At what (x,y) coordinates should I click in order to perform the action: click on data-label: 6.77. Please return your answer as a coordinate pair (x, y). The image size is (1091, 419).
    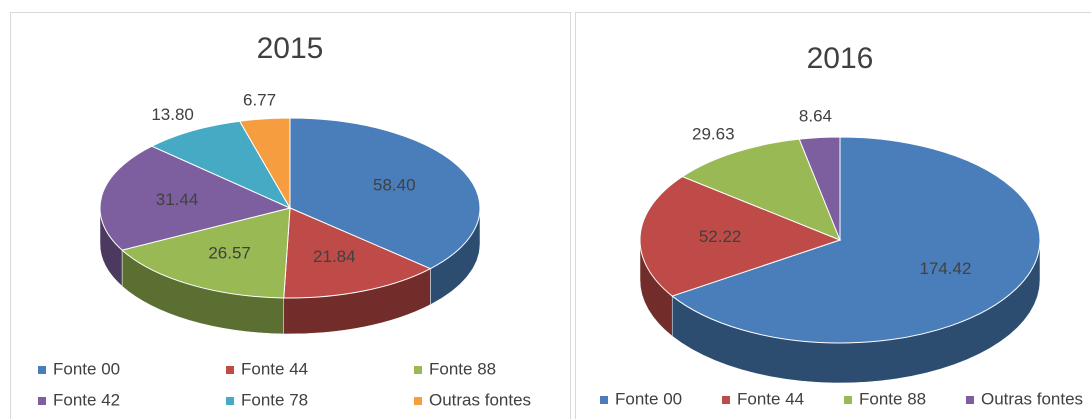
    Looking at the image, I should click on (259, 99).